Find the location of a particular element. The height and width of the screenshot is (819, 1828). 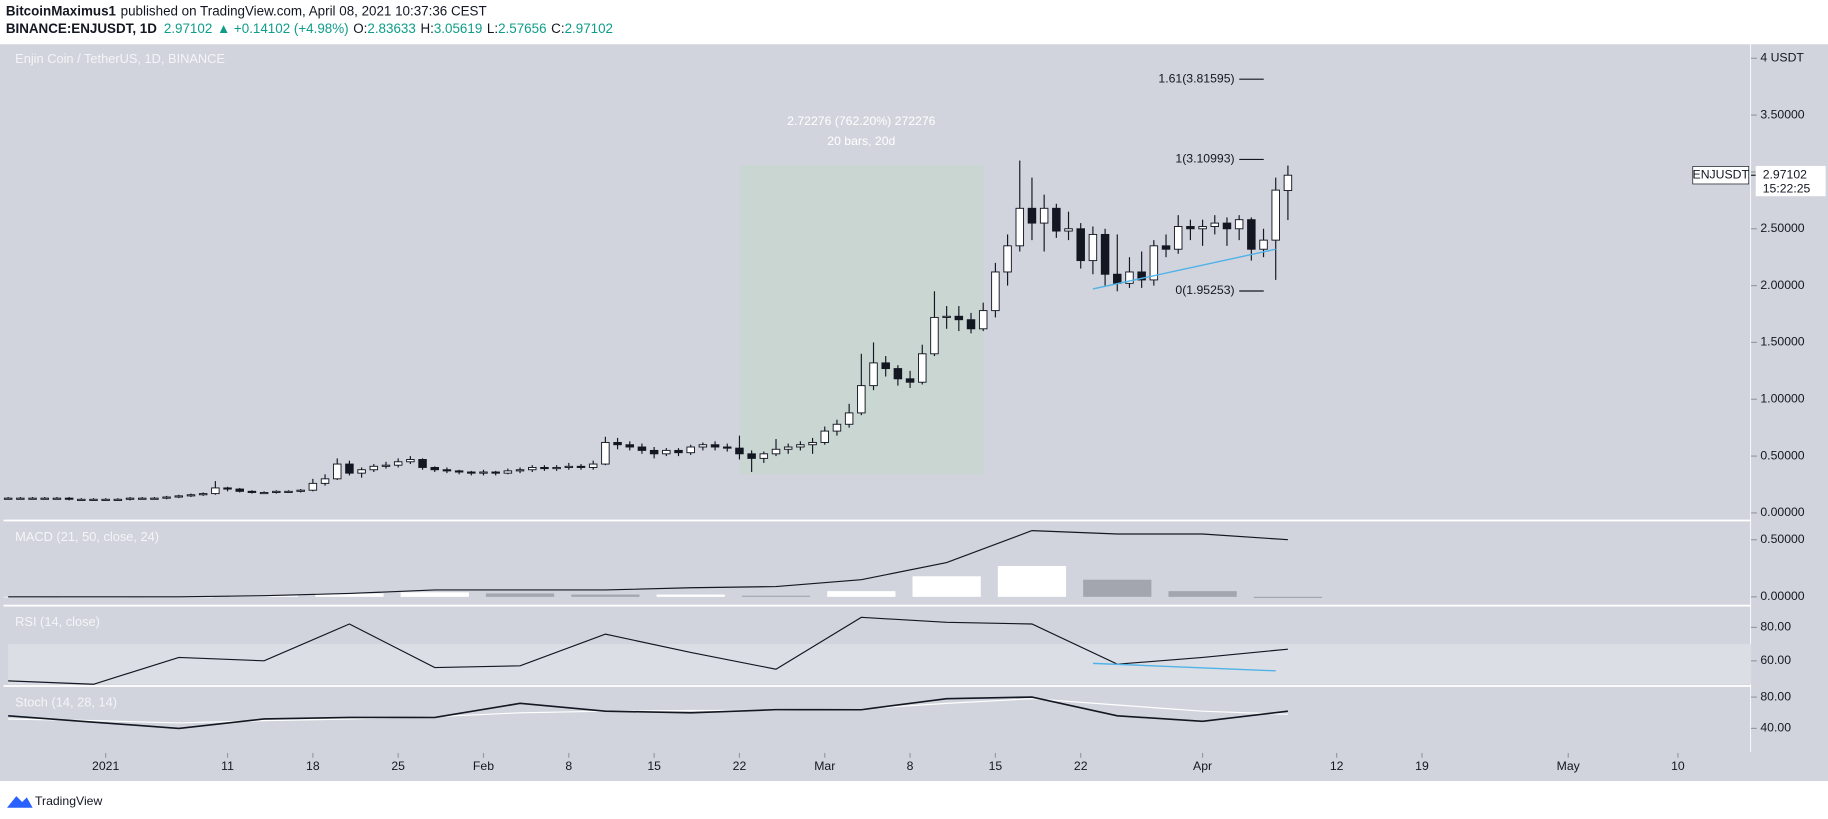

stoch-k-line is located at coordinates (648, 713).